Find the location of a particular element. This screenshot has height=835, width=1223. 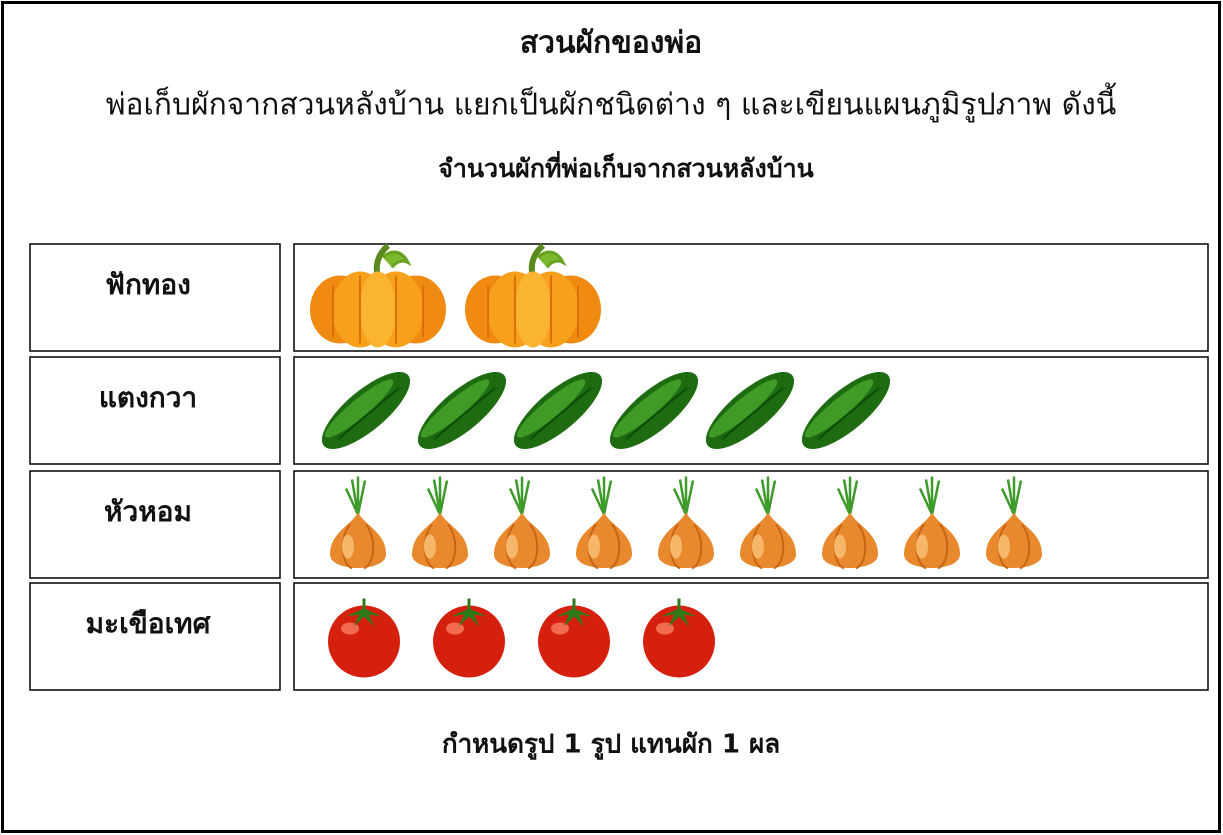

category-label: ฟักทอง is located at coordinates (148, 284).